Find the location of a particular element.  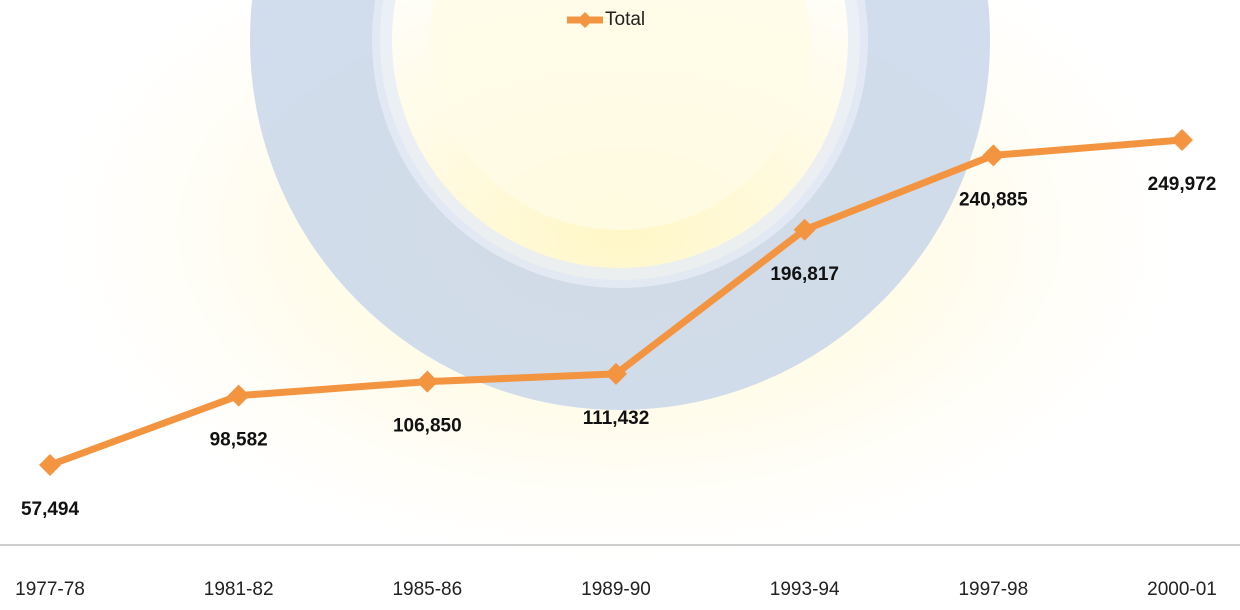

data-label: 196,817 is located at coordinates (804, 274).